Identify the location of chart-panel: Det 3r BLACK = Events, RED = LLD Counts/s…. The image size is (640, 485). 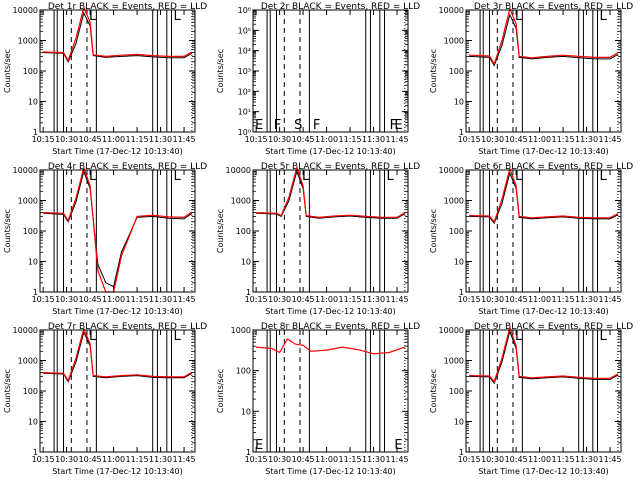
(531, 79).